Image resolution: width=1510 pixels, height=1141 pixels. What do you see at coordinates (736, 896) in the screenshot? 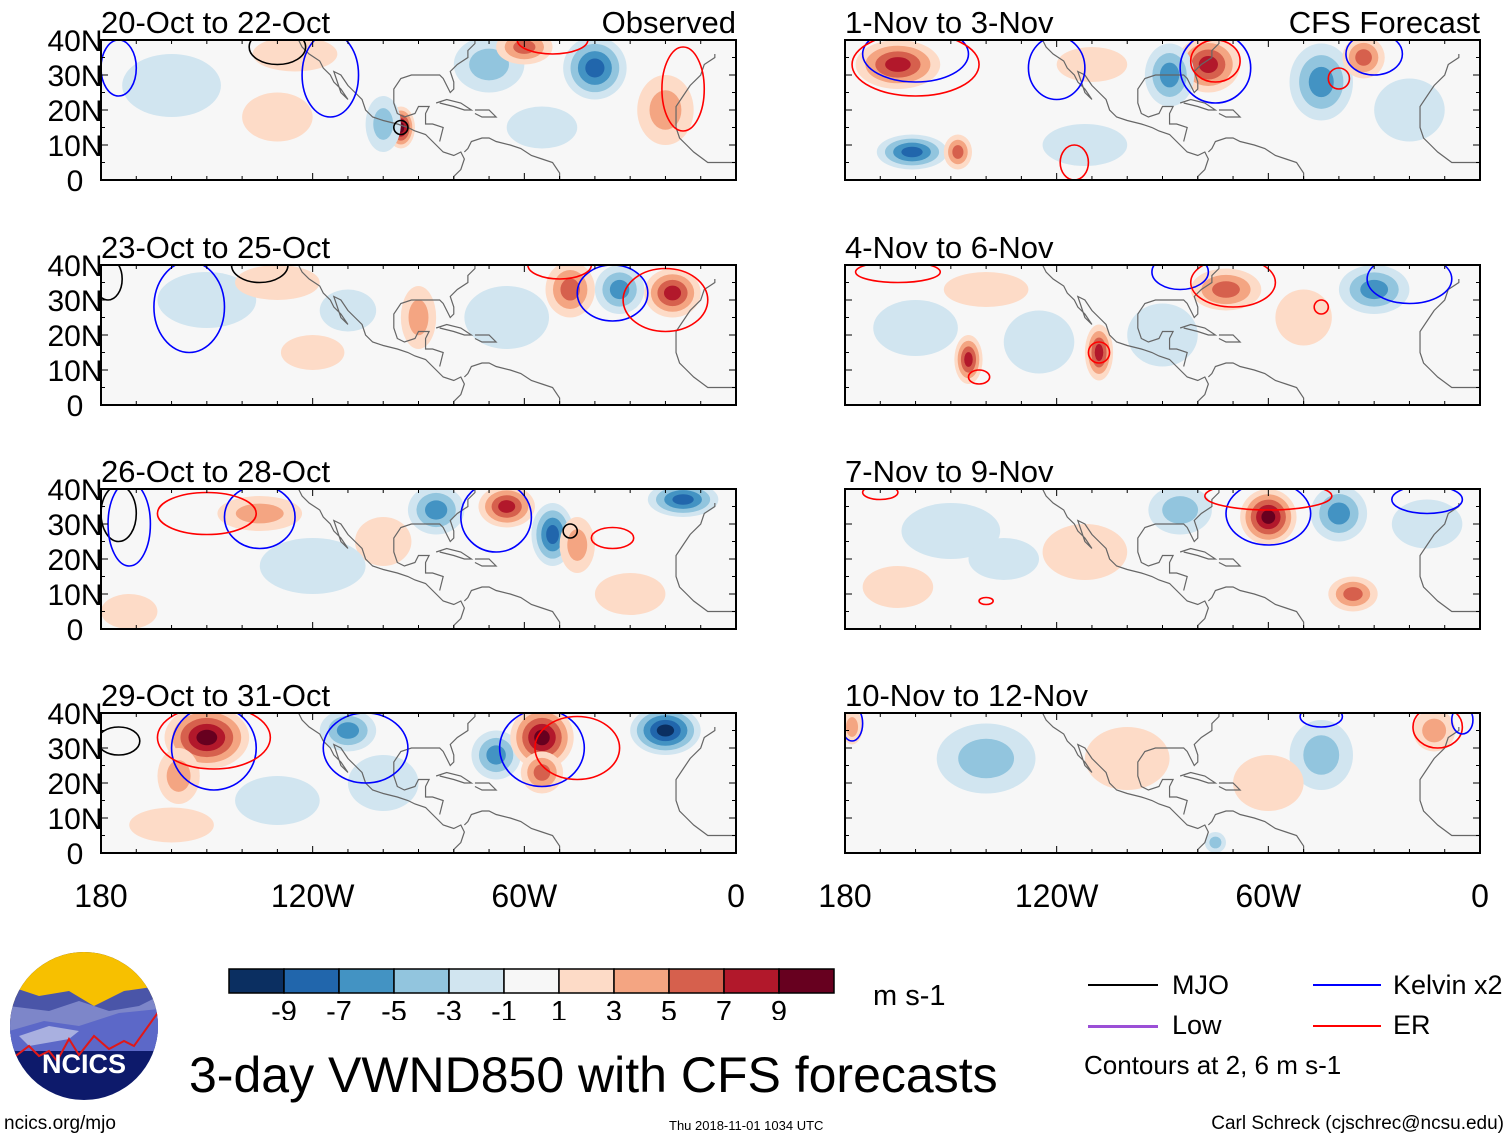
I see `lon-tick-label: 0` at bounding box center [736, 896].